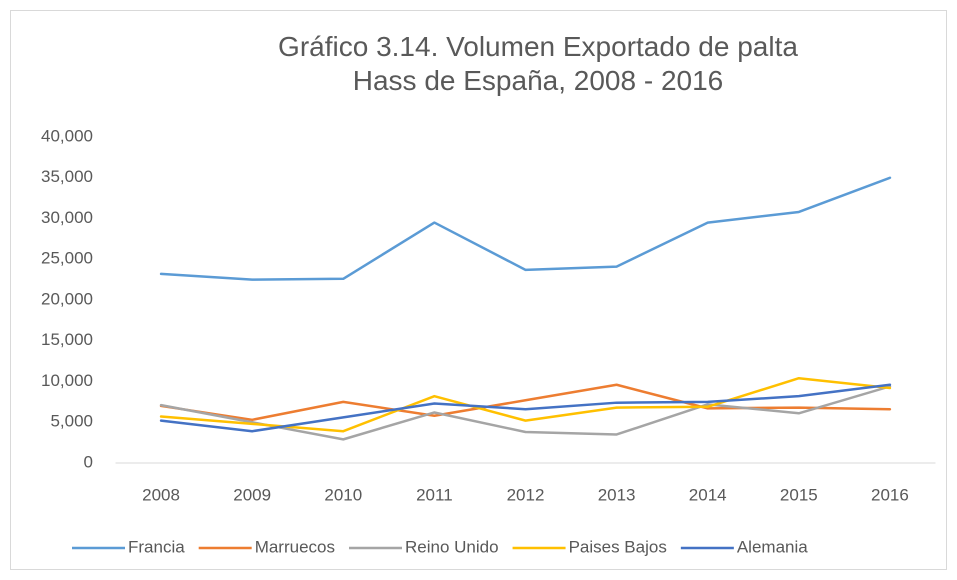 The image size is (957, 580). Describe the element at coordinates (452, 546) in the screenshot. I see `legend-label: Reino Unido` at that location.